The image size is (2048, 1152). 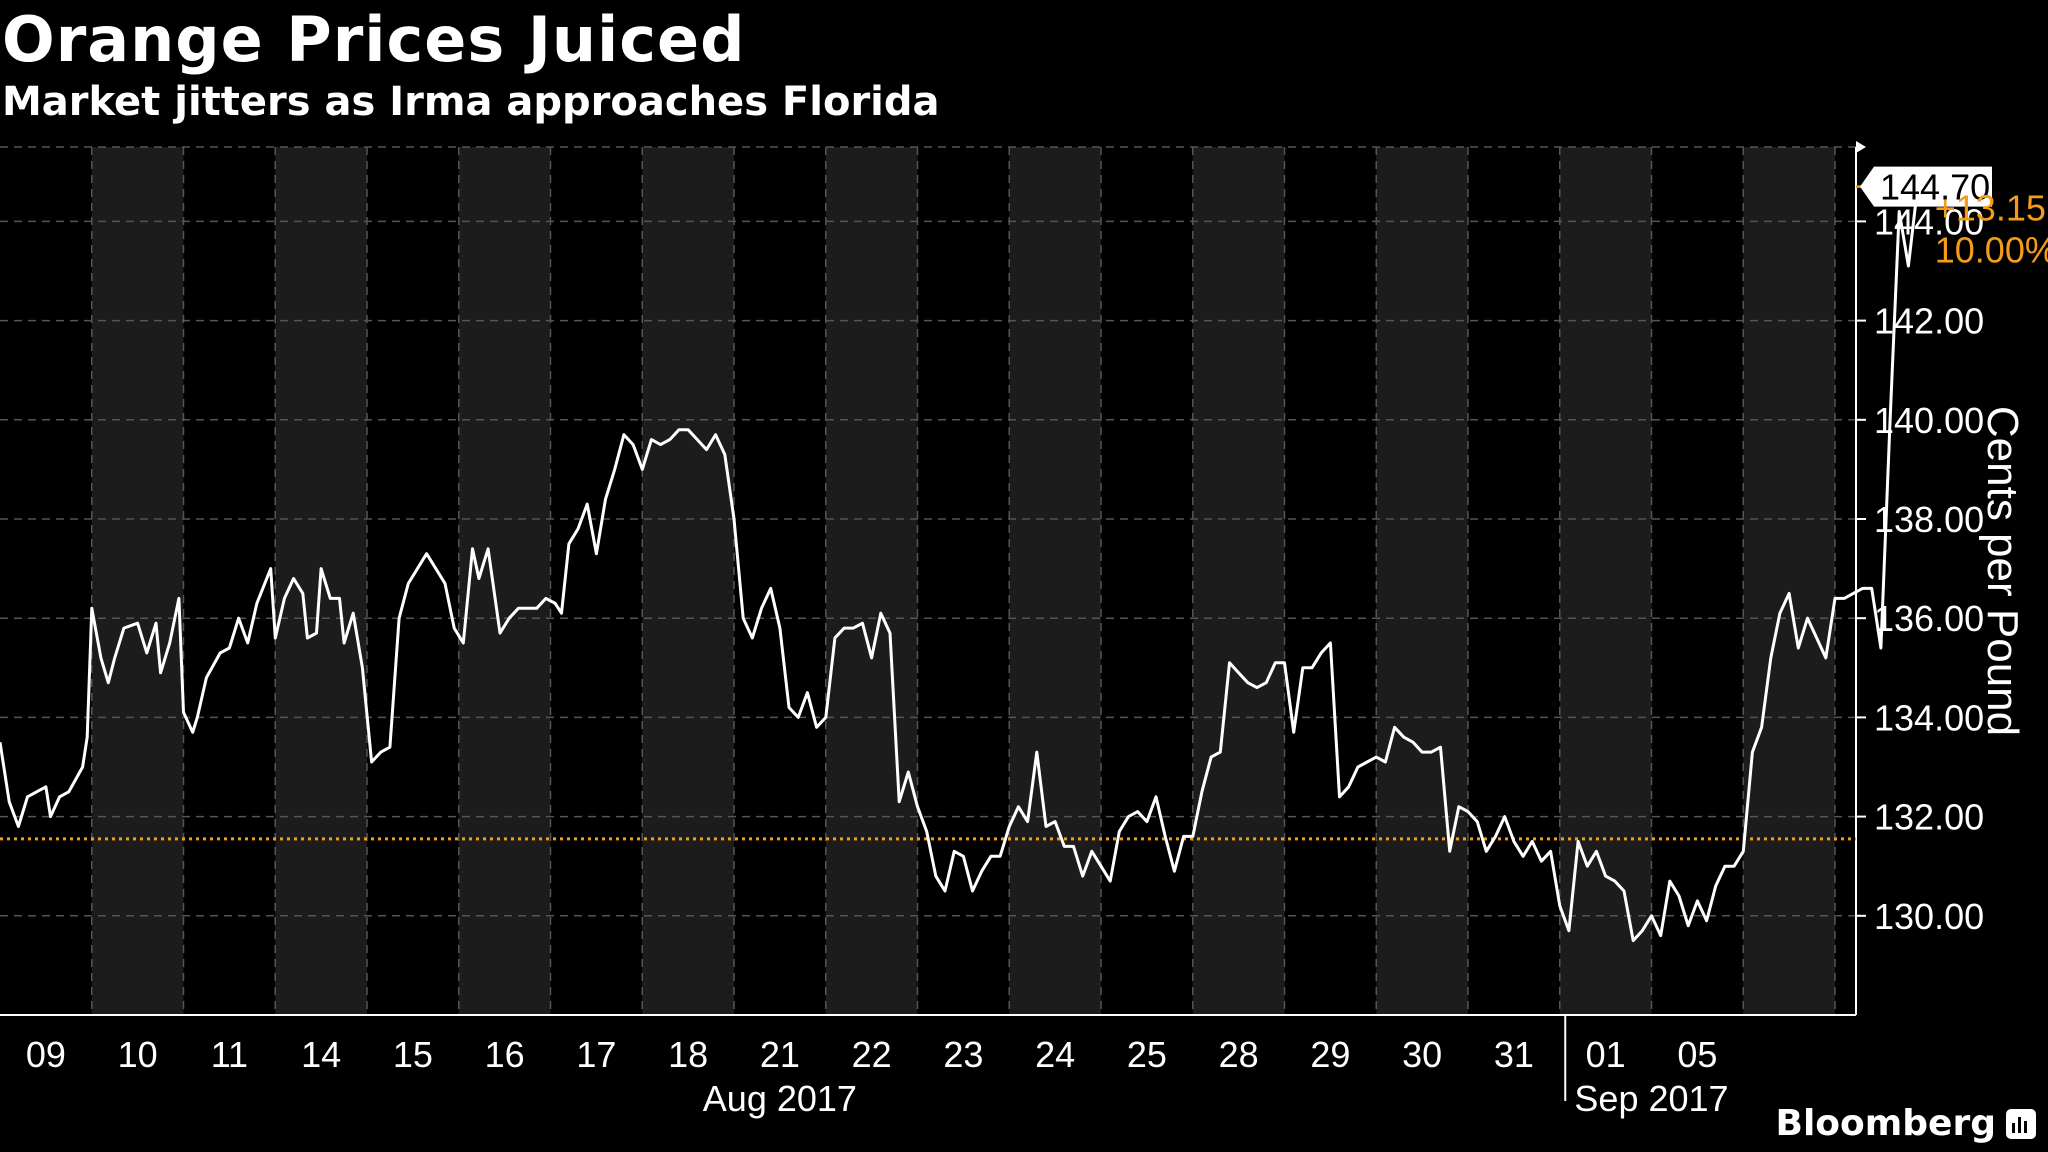 What do you see at coordinates (1929, 618) in the screenshot?
I see `y-tick-label: 136.00` at bounding box center [1929, 618].